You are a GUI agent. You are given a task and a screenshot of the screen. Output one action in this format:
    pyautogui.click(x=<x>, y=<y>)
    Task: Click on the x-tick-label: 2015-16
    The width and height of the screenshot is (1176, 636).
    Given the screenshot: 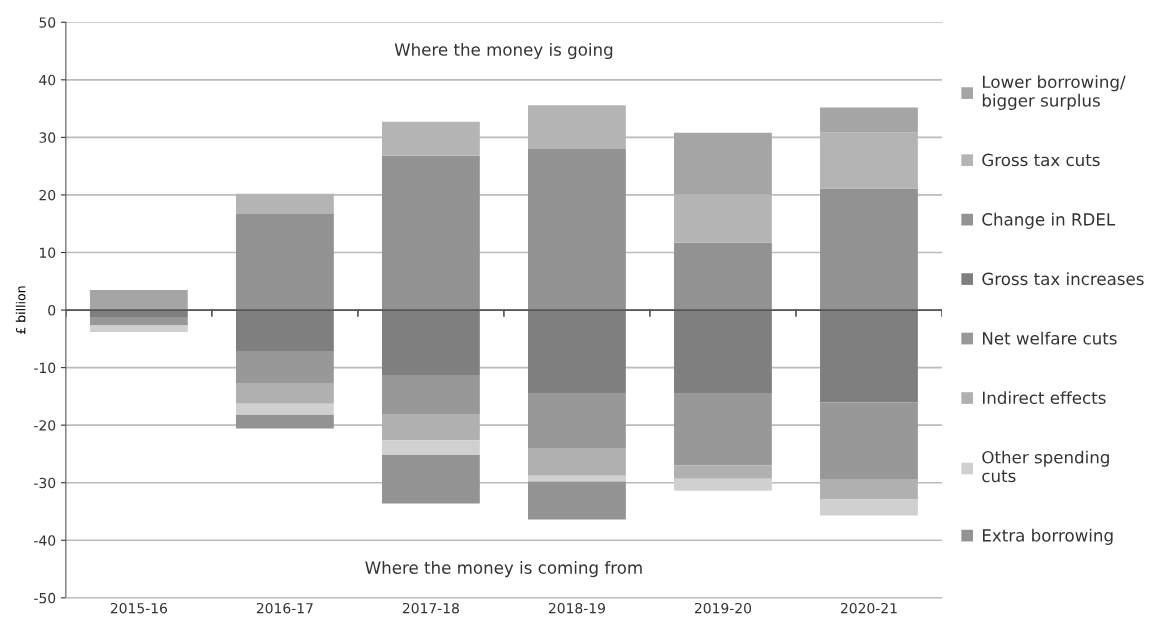 What is the action you would take?
    pyautogui.click(x=139, y=608)
    